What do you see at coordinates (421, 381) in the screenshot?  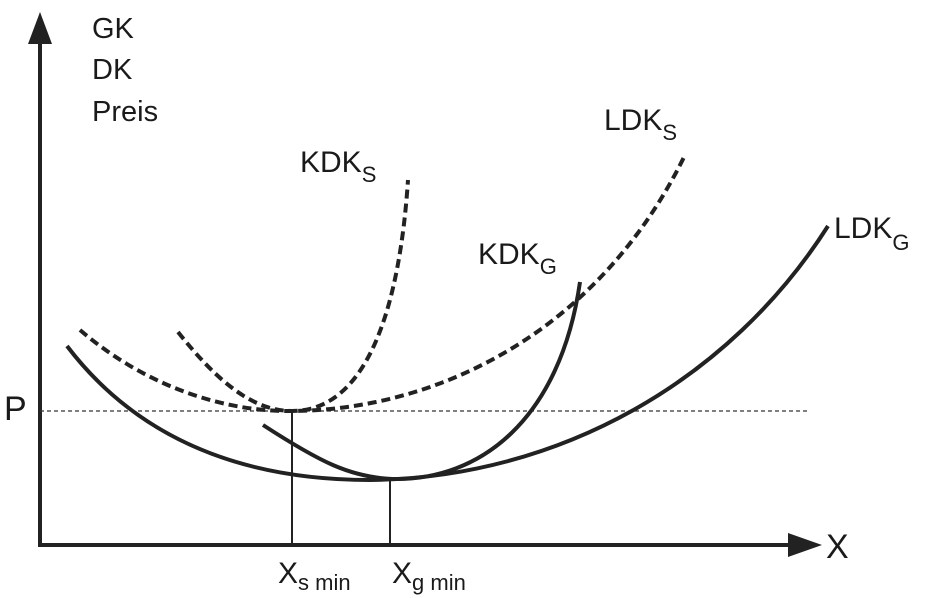 I see `kdk-g-curve` at bounding box center [421, 381].